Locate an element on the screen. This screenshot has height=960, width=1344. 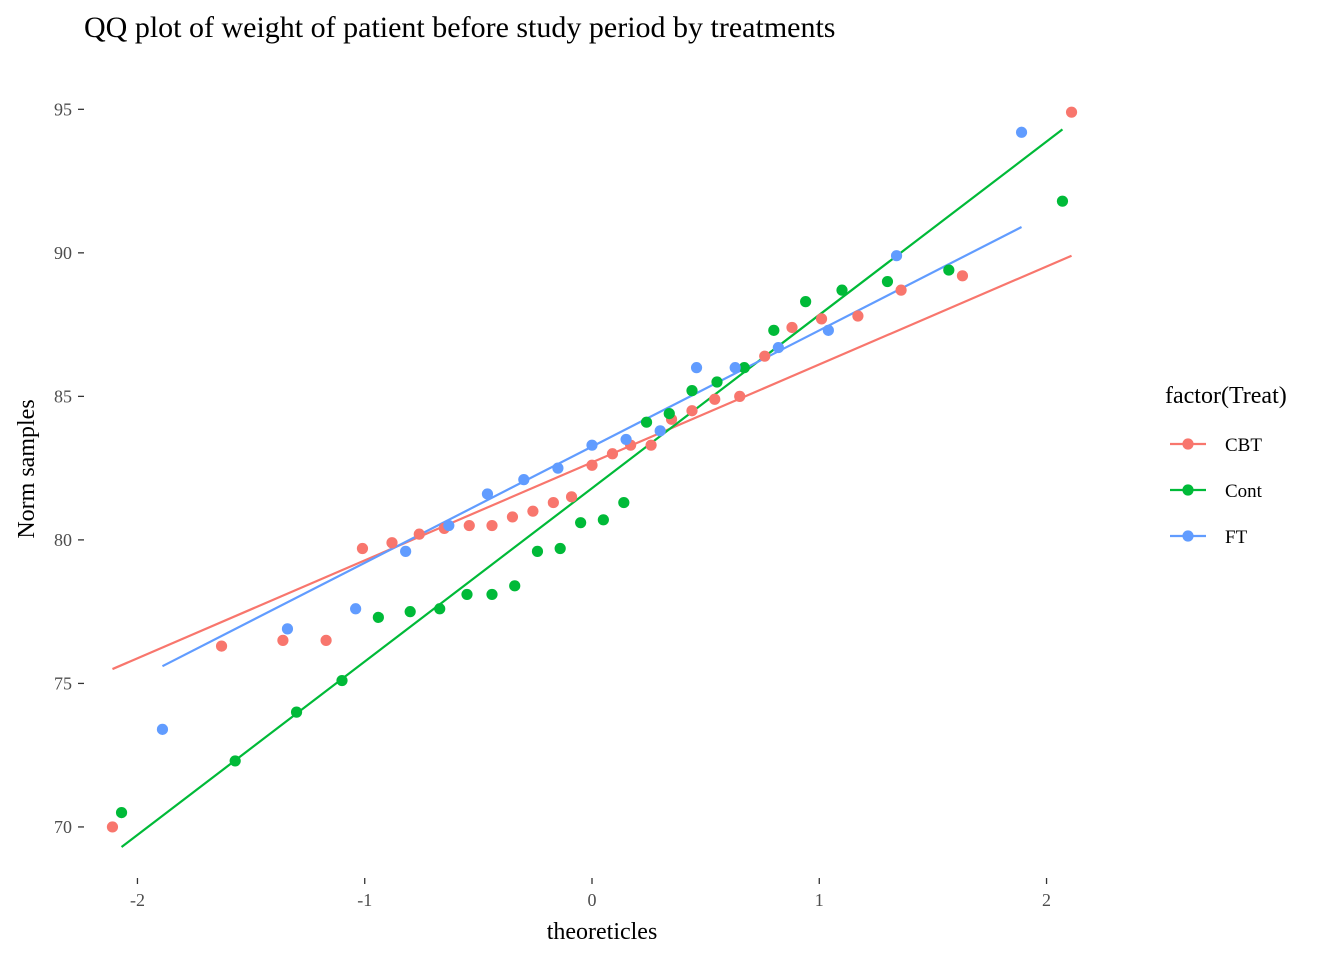
legend: factor(Treat) CBT Cont FT is located at coordinates (1226, 465).